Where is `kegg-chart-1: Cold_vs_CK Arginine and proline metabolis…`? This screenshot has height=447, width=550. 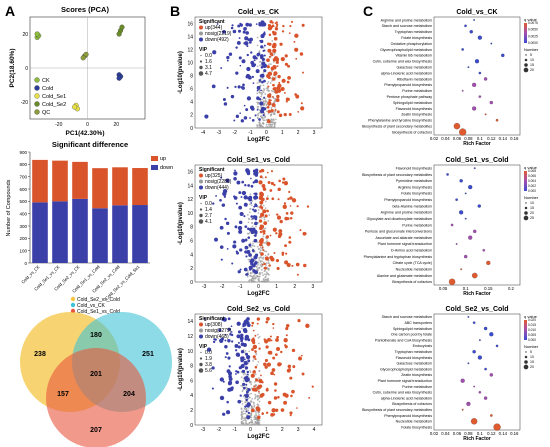 kegg-chart-1: Cold_vs_CK Arginine and proline metabolis… is located at coordinates (450, 78).